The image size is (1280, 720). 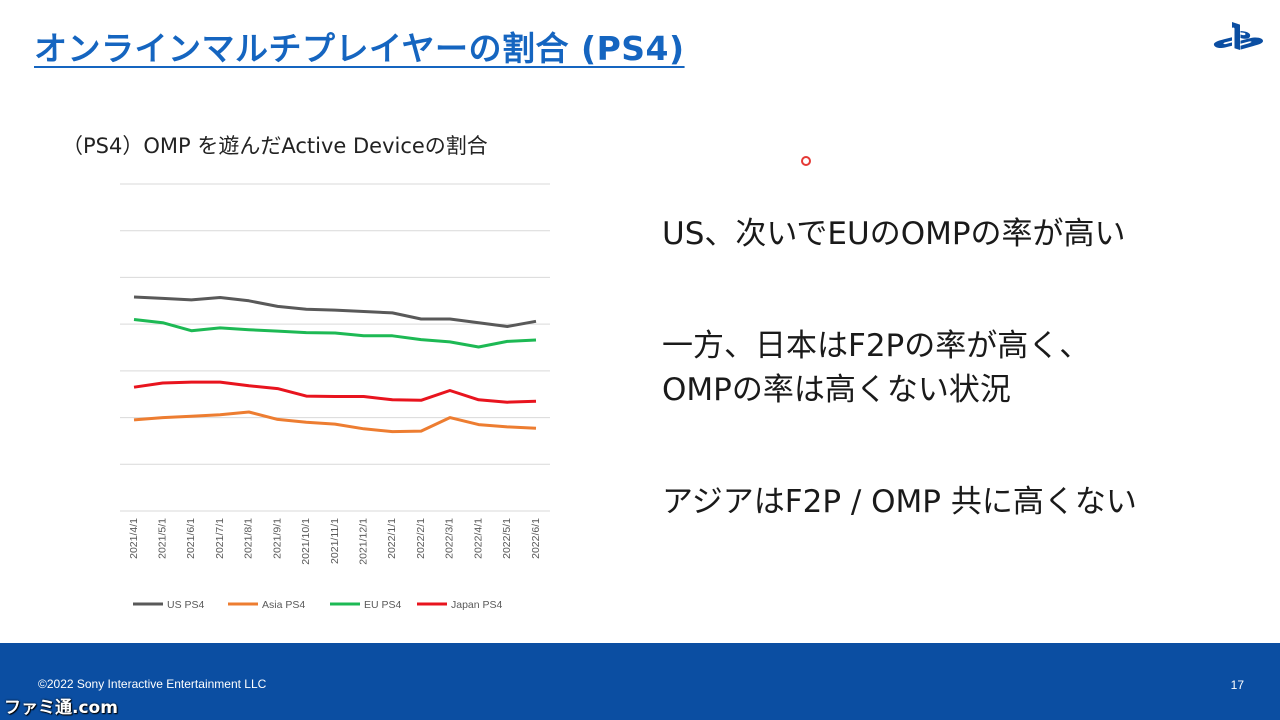 What do you see at coordinates (806, 161) in the screenshot?
I see `laser-pointer-icon` at bounding box center [806, 161].